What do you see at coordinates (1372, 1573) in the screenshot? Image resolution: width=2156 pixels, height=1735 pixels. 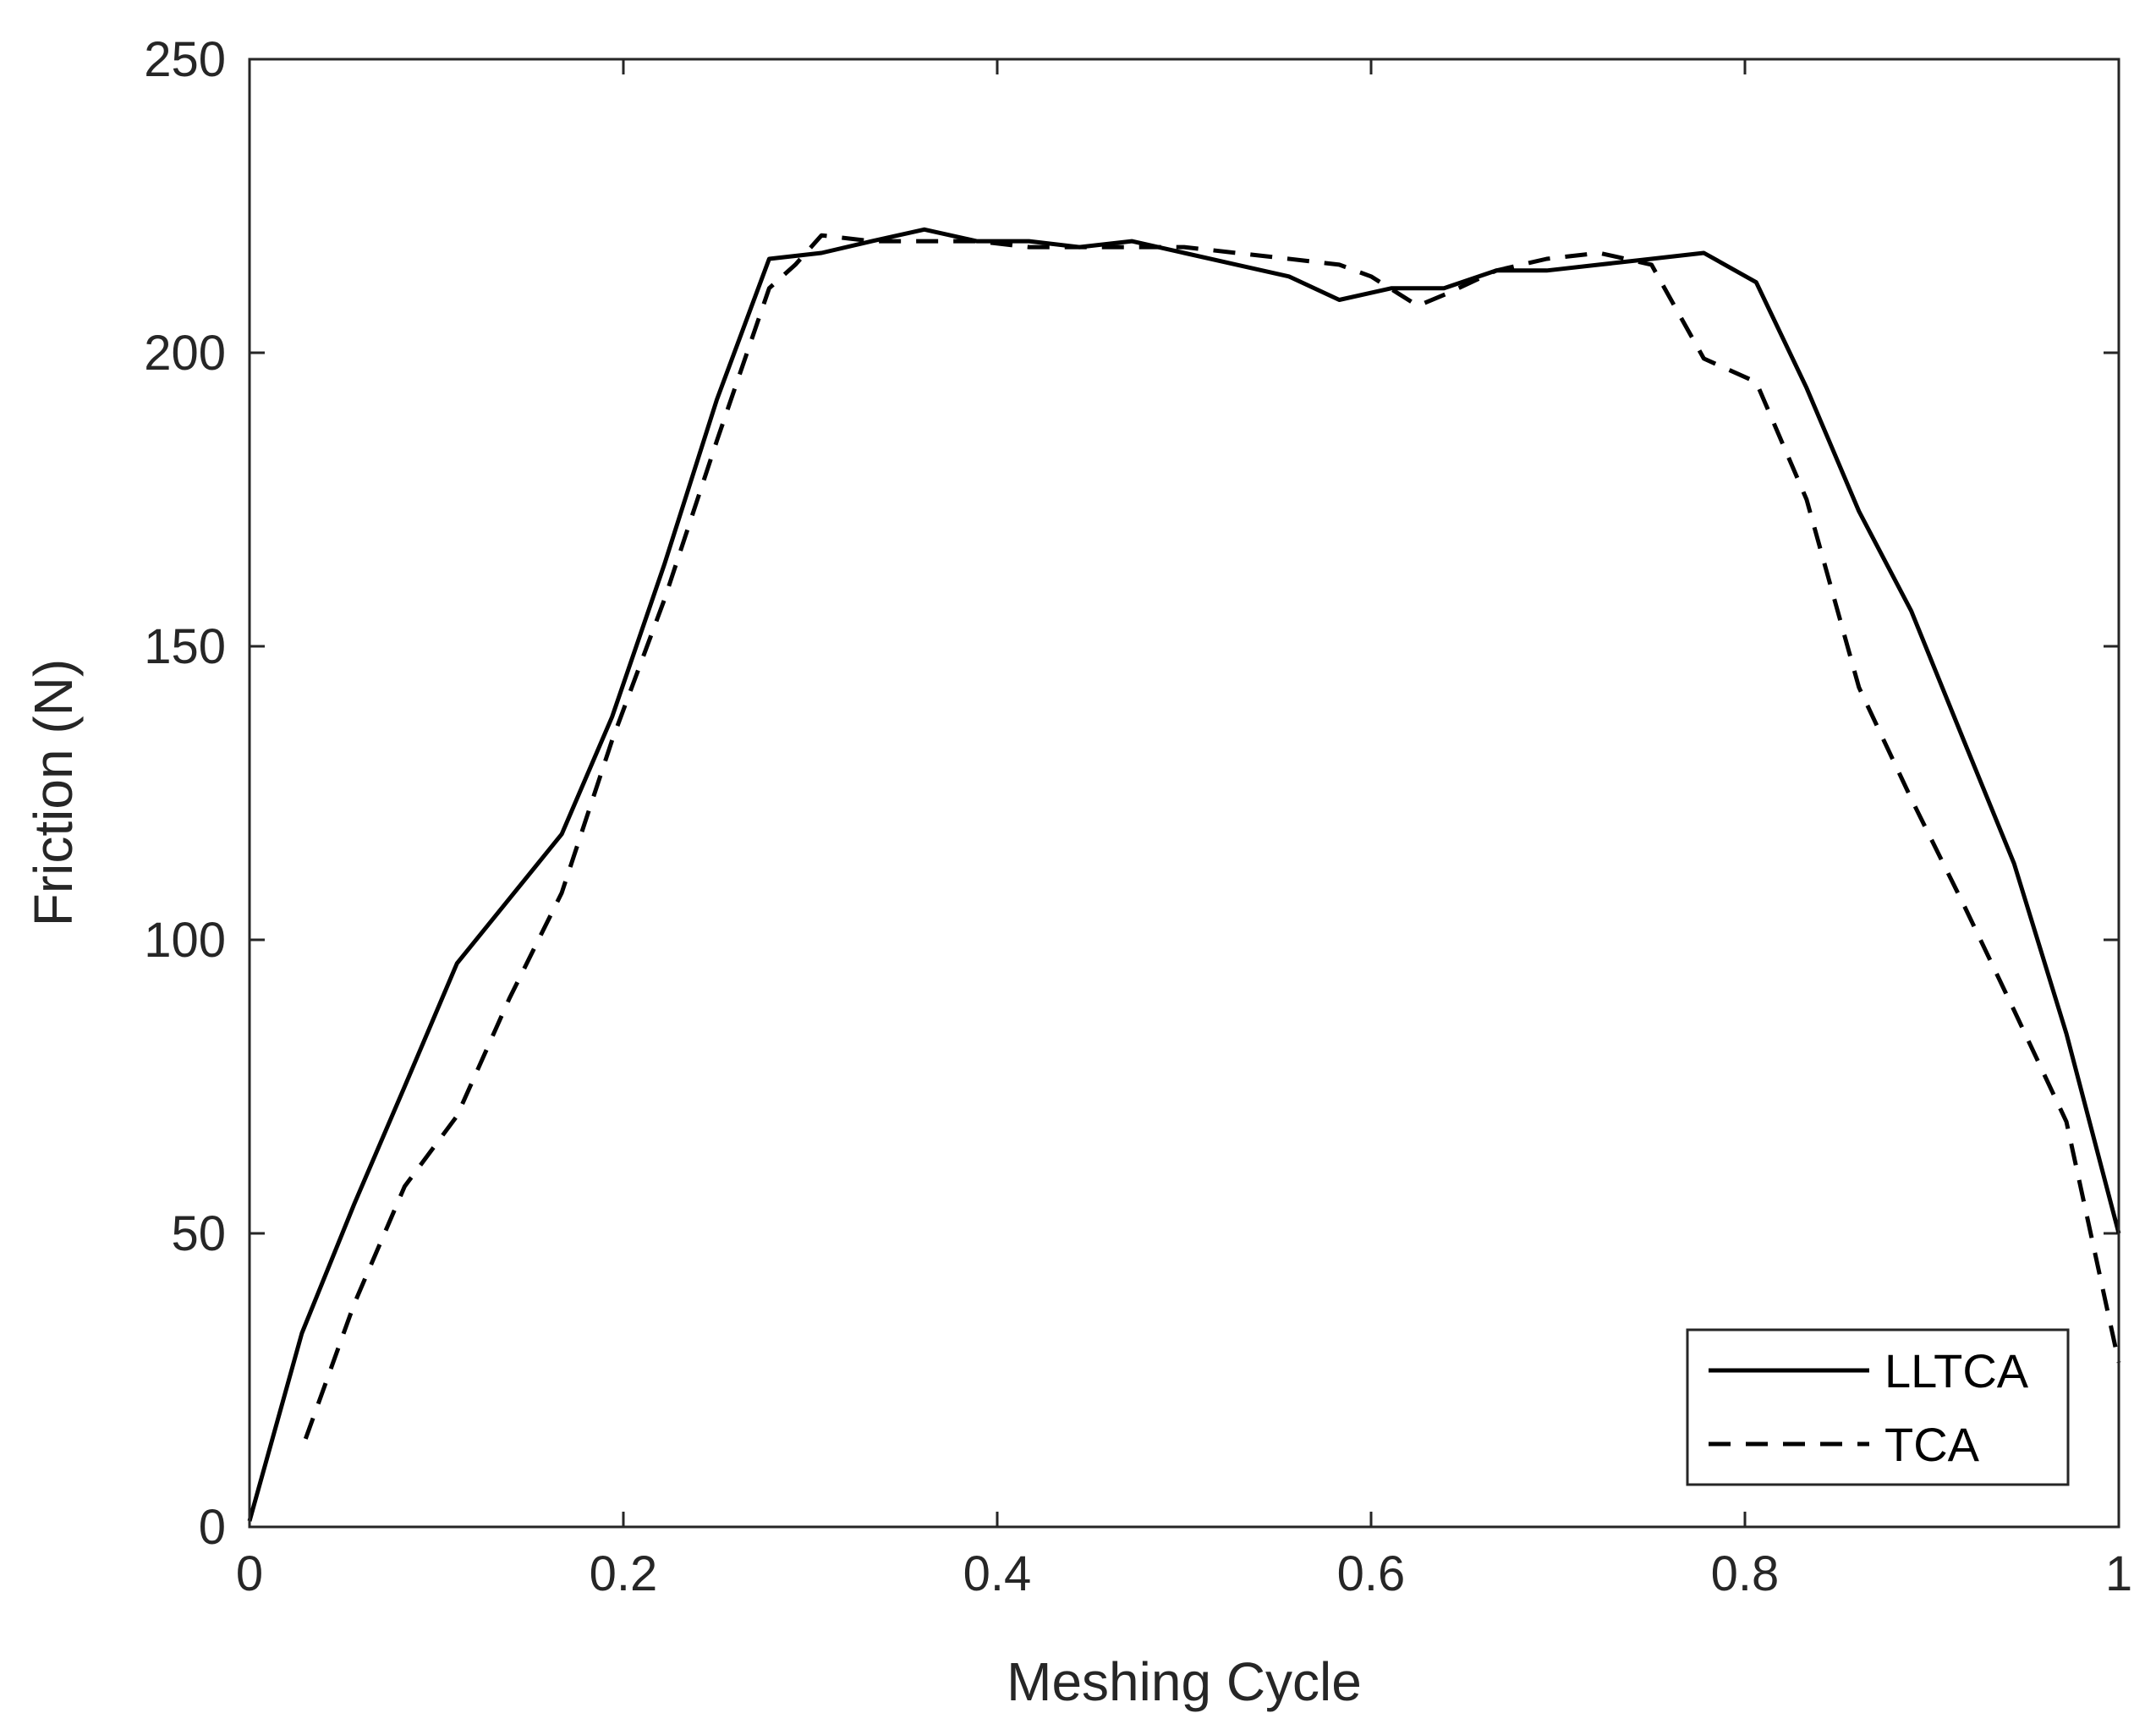 I see `x-tick-label: 0.6` at bounding box center [1372, 1573].